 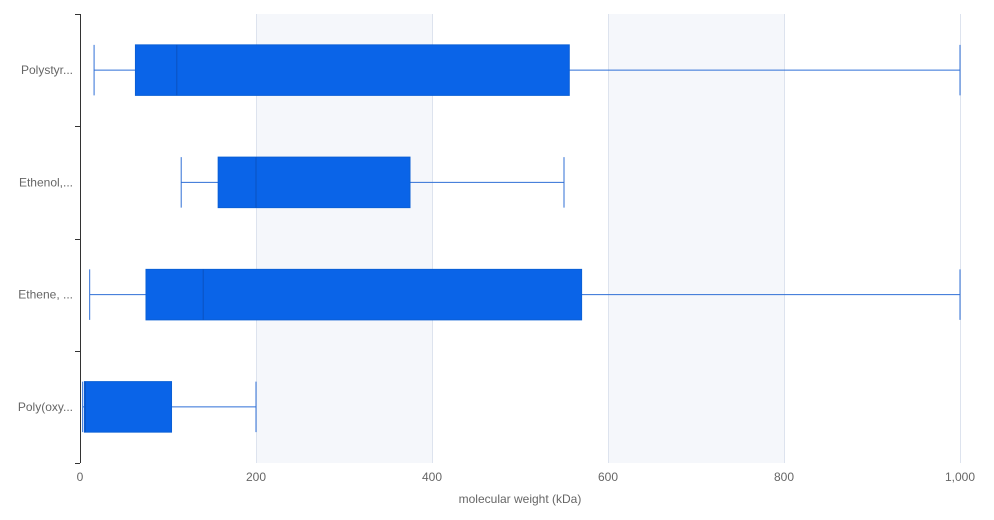 What do you see at coordinates (526, 477) in the screenshot?
I see `x-axis-ticks: 0 200 400 600 800 1,000` at bounding box center [526, 477].